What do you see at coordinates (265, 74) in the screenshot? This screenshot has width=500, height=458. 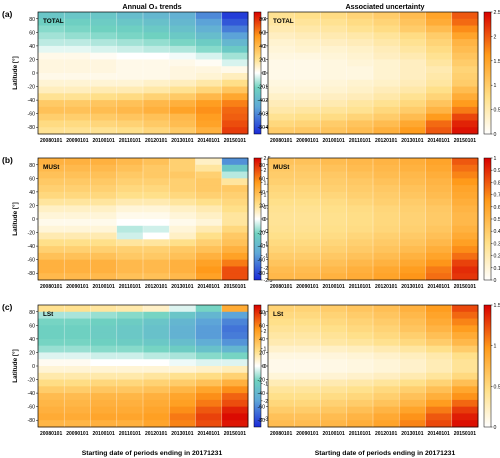 I see `colorbar-tick-label: 0` at bounding box center [265, 74].